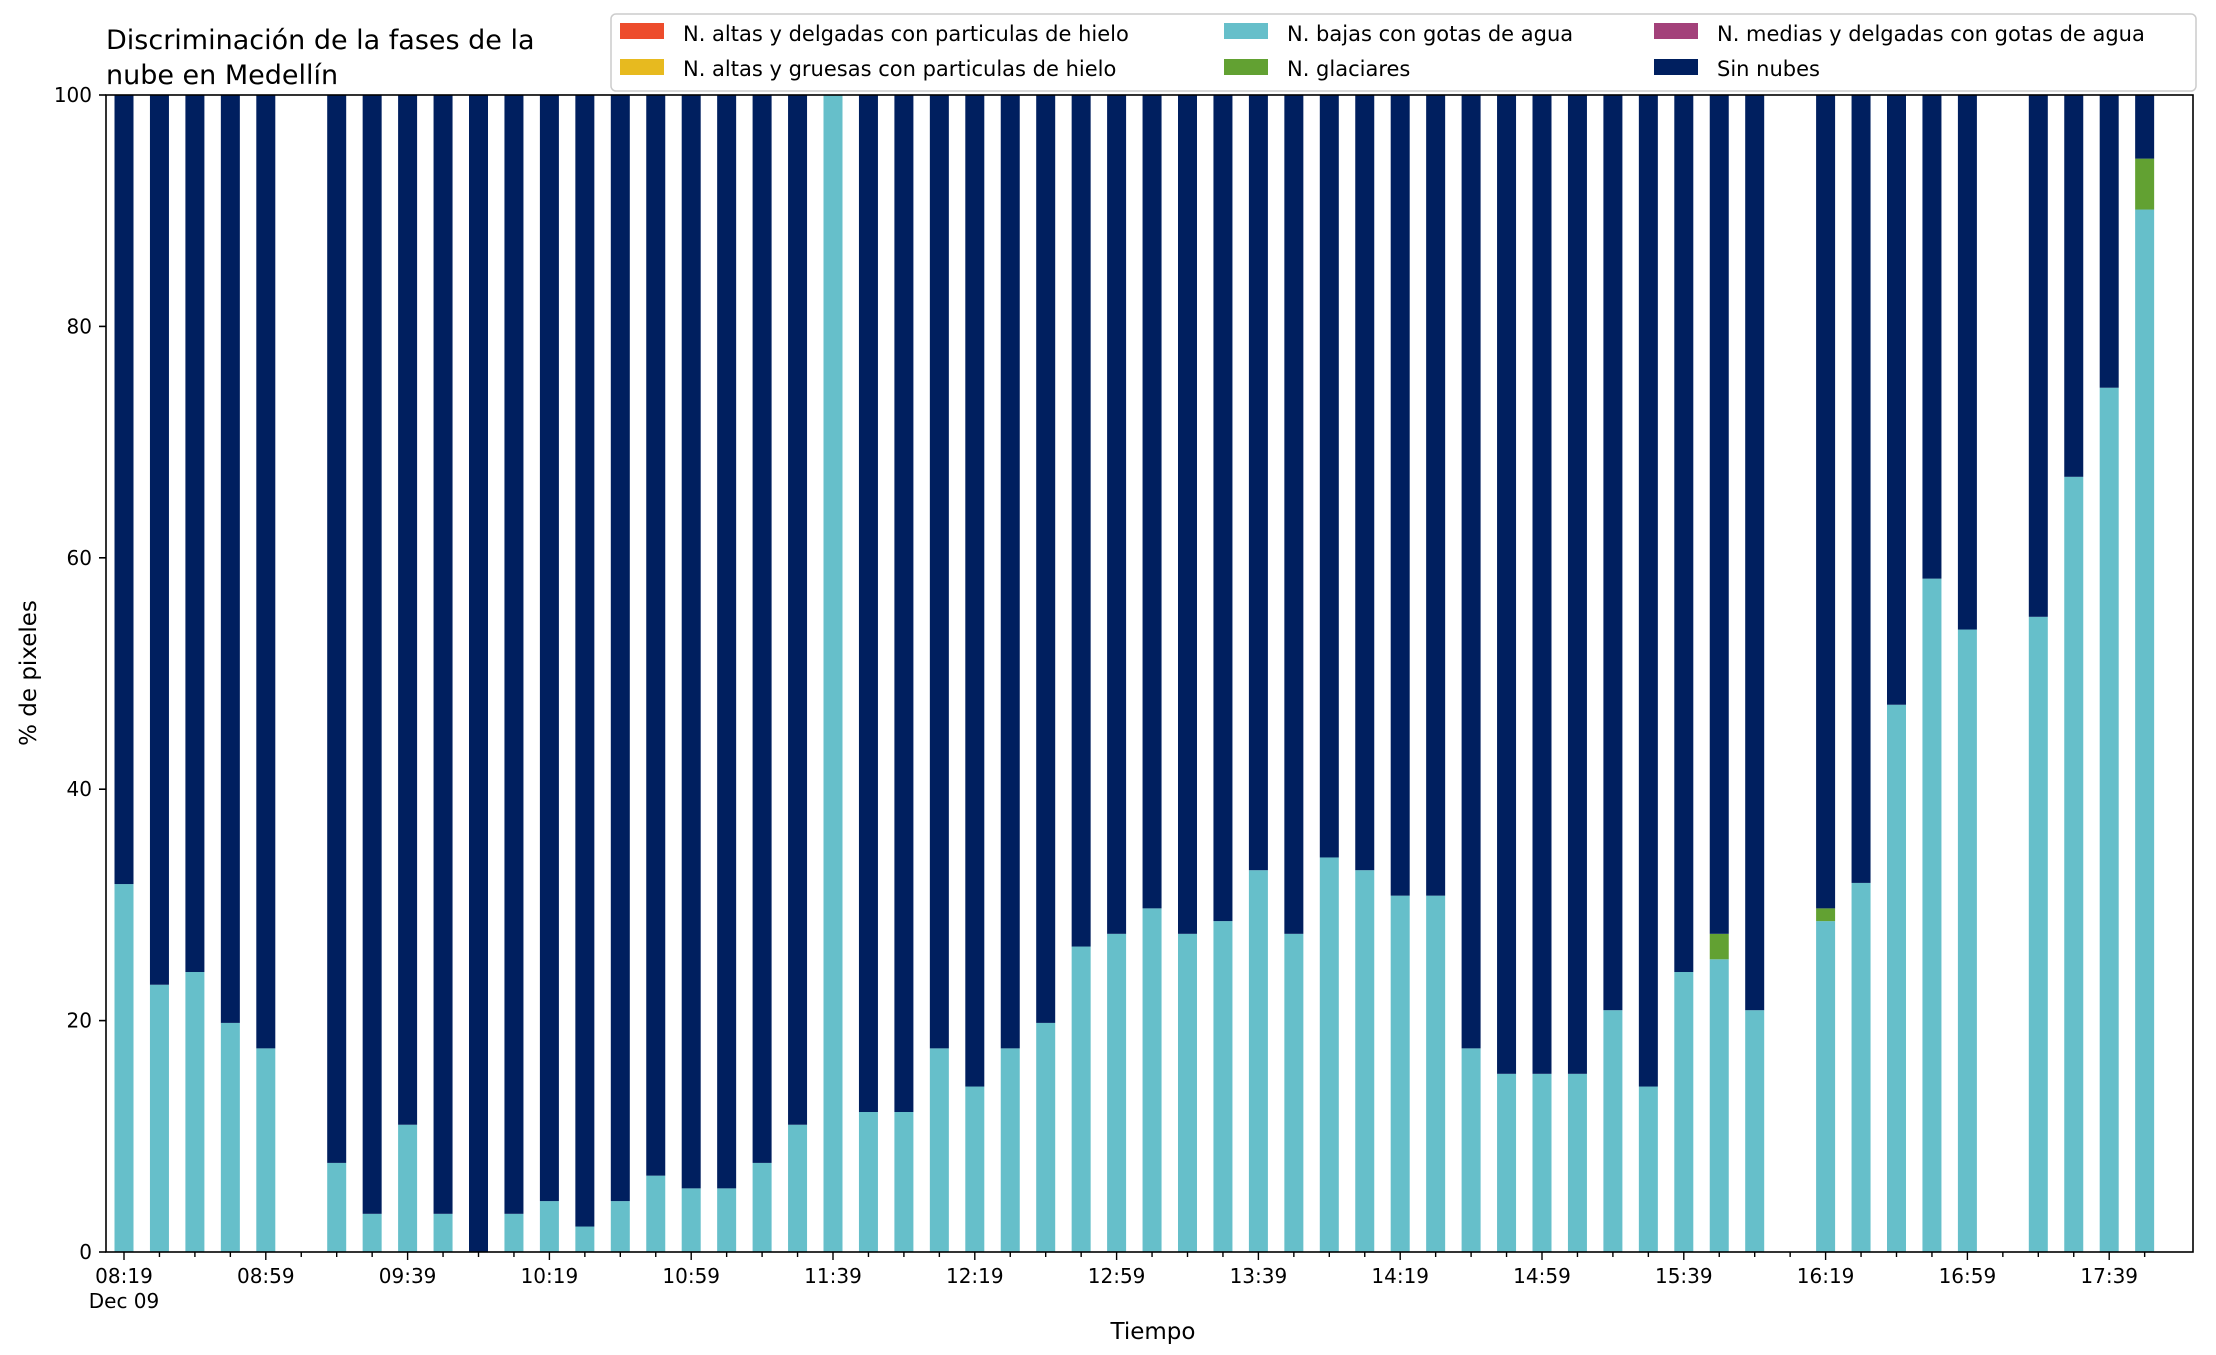 The height and width of the screenshot is (1355, 2216). What do you see at coordinates (1826, 1276) in the screenshot?
I see `x-tick-label-12: 16:19` at bounding box center [1826, 1276].